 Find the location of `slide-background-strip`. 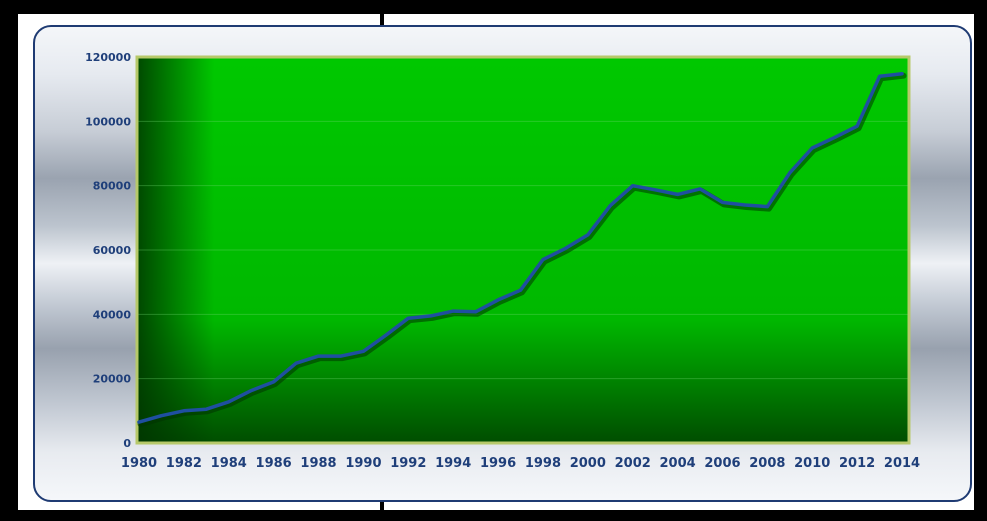

slide-background-strip is located at coordinates (199, 16).